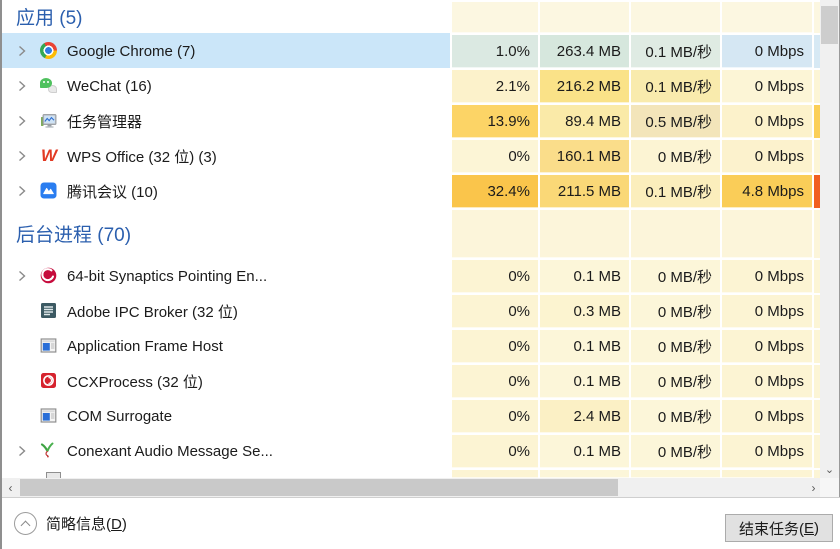  Describe the element at coordinates (584, 310) in the screenshot. I see `memory-cell: 0.3 MB` at that location.